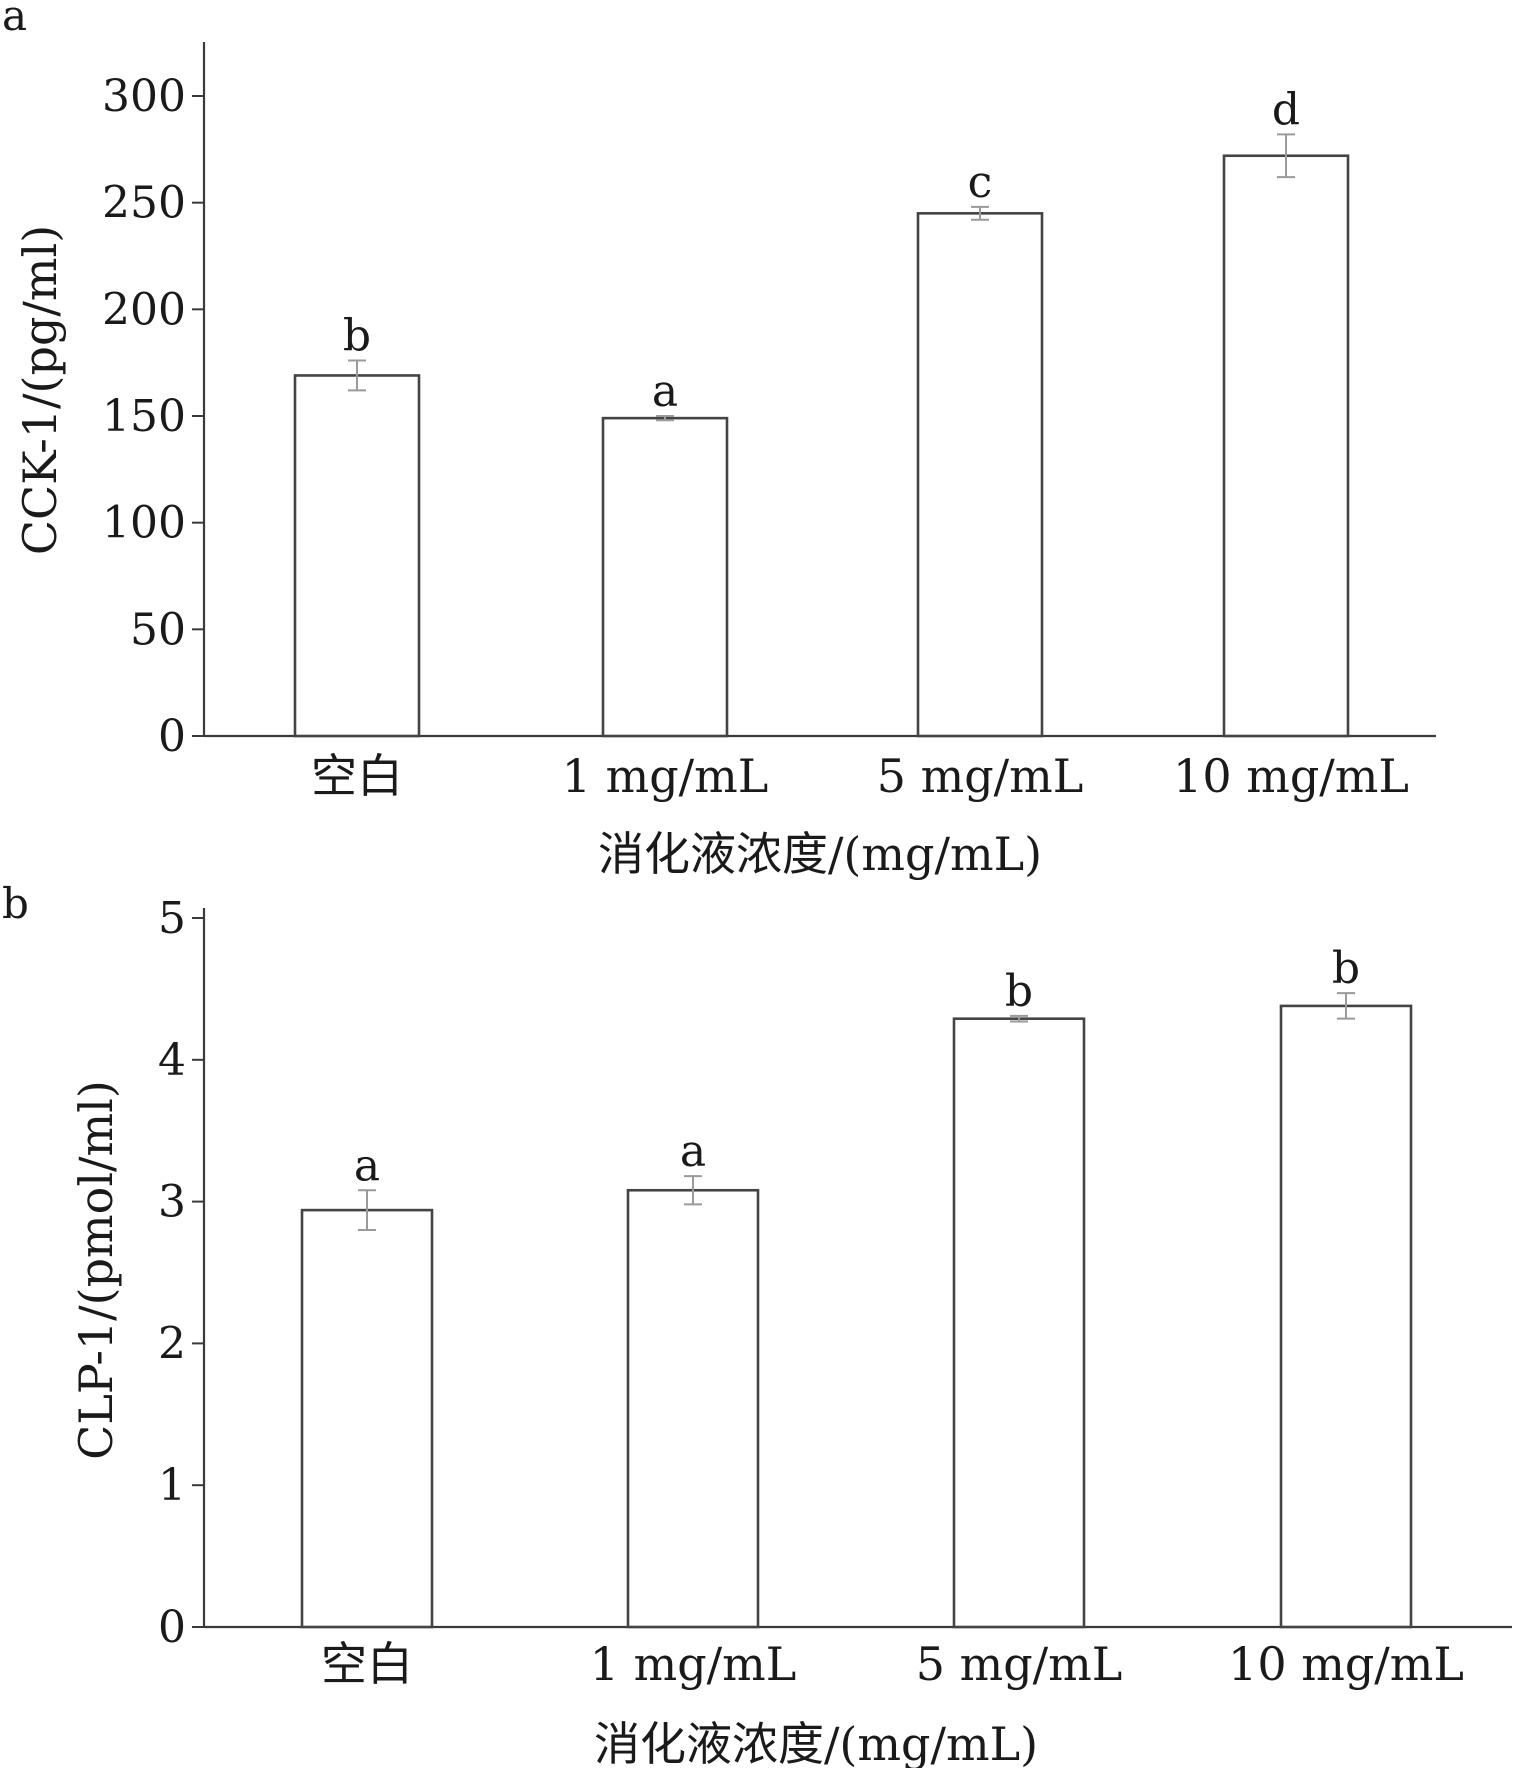  What do you see at coordinates (892, 1664) in the screenshot?
I see `panel-b-category-labels: 空白 1 mg/mL 5 mg/mL 10 mg/mL` at bounding box center [892, 1664].